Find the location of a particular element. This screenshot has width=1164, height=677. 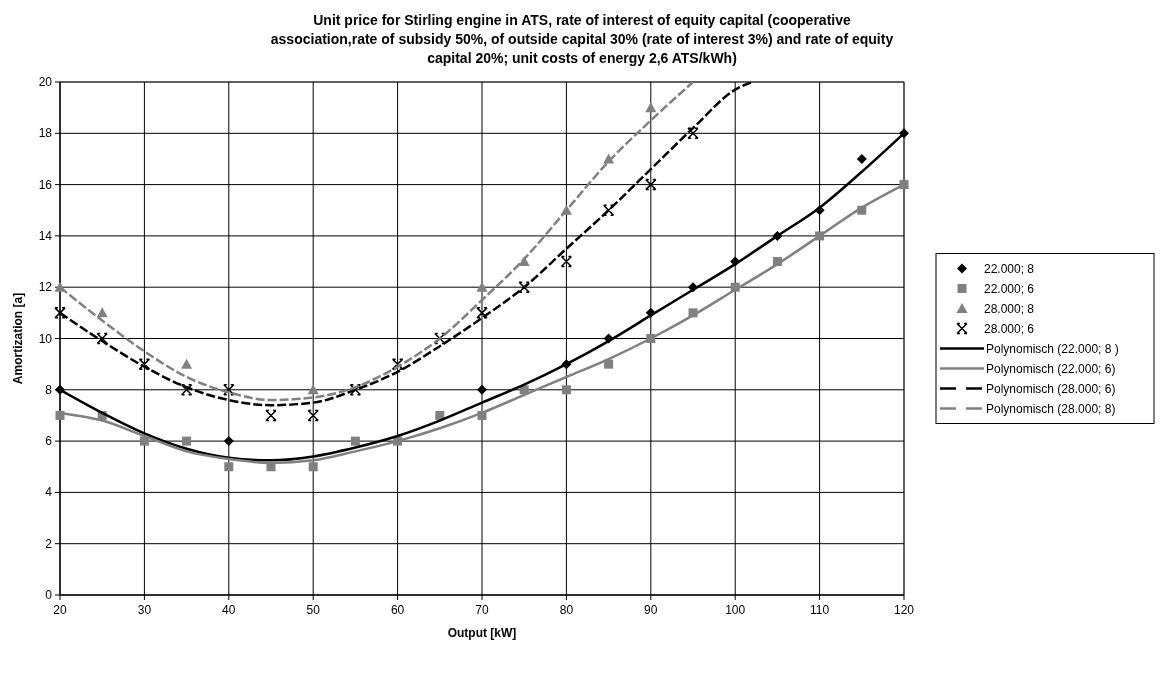

y-tick-label: 4 is located at coordinates (49, 492).